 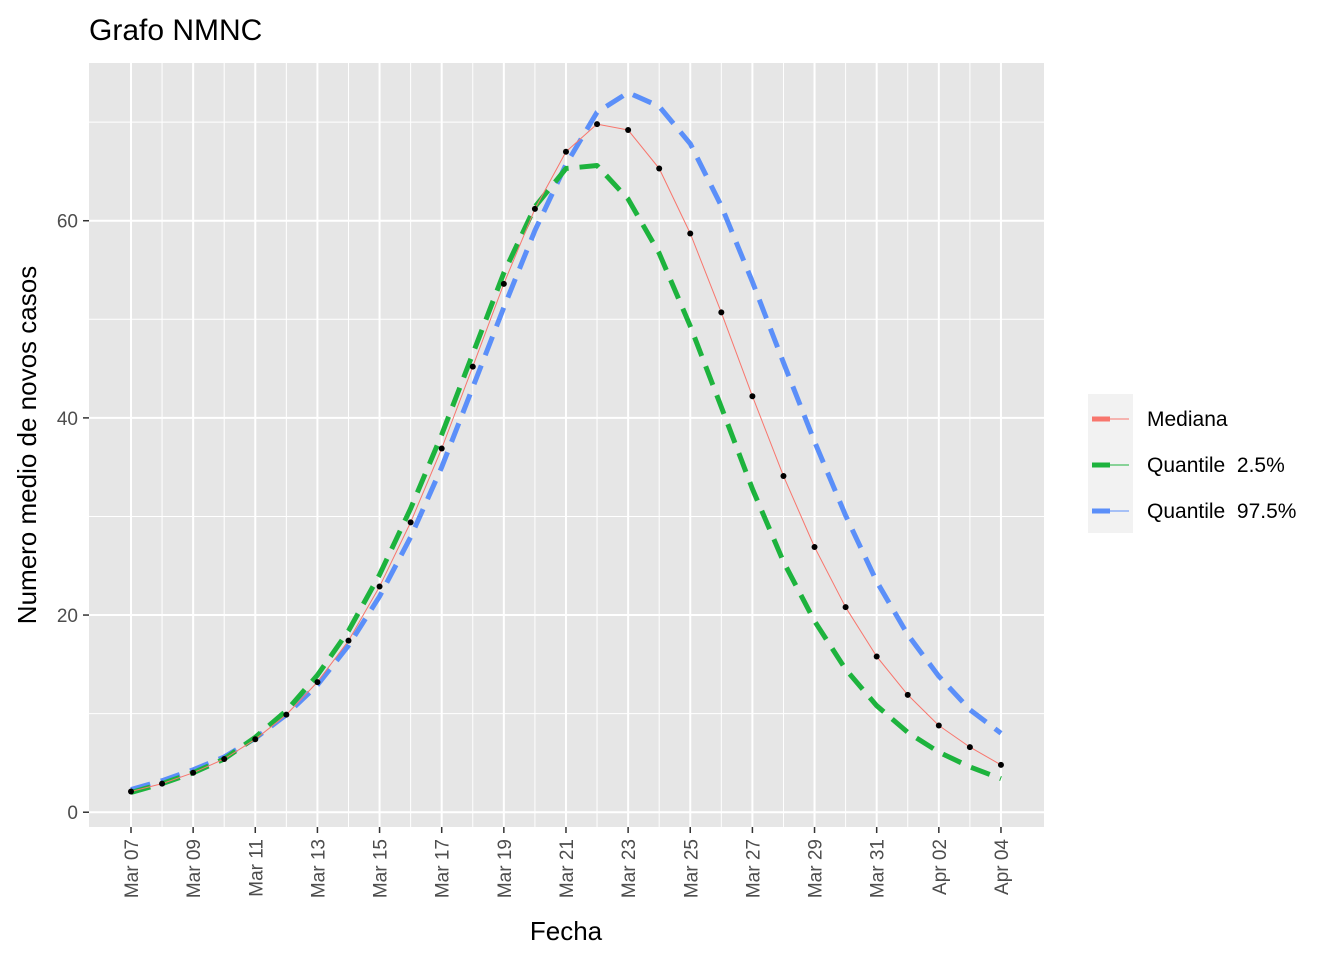 What do you see at coordinates (73, 518) in the screenshot?
I see `y-axis: 0 20 40 60` at bounding box center [73, 518].